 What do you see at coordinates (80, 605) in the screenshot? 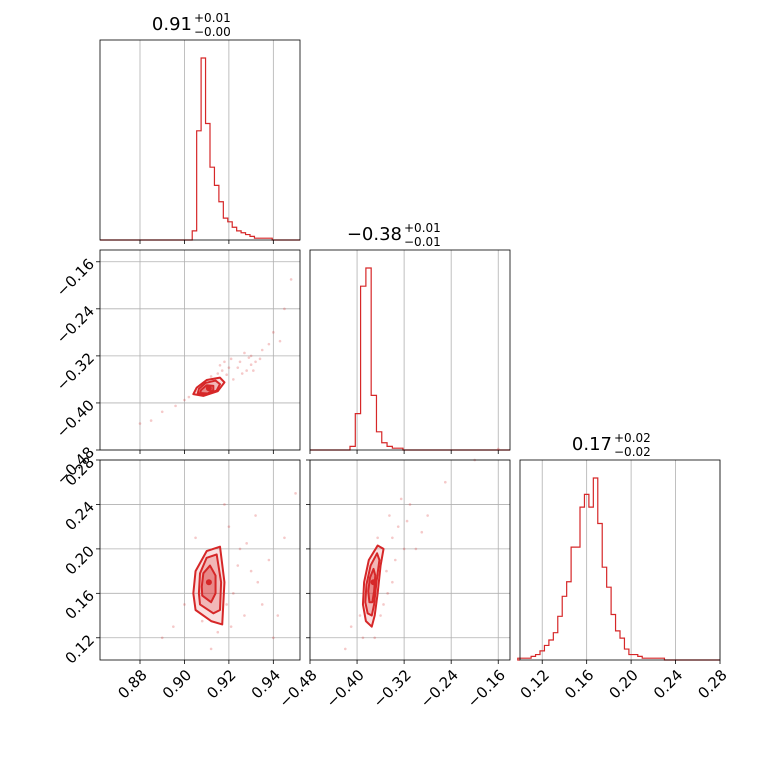
I see `y-tick-label: 0.16` at bounding box center [80, 605].